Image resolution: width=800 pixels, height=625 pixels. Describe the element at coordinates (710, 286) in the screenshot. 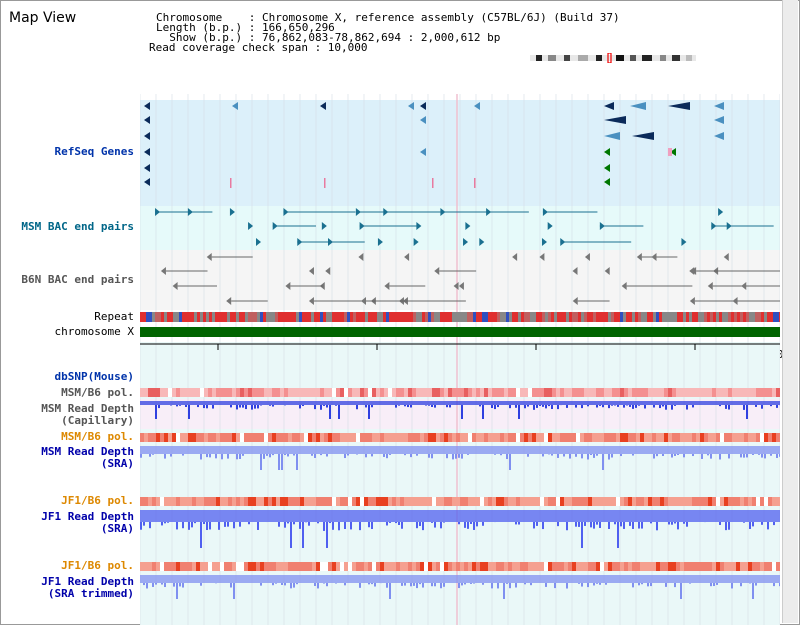

I see `b6n-bac-end` at that location.